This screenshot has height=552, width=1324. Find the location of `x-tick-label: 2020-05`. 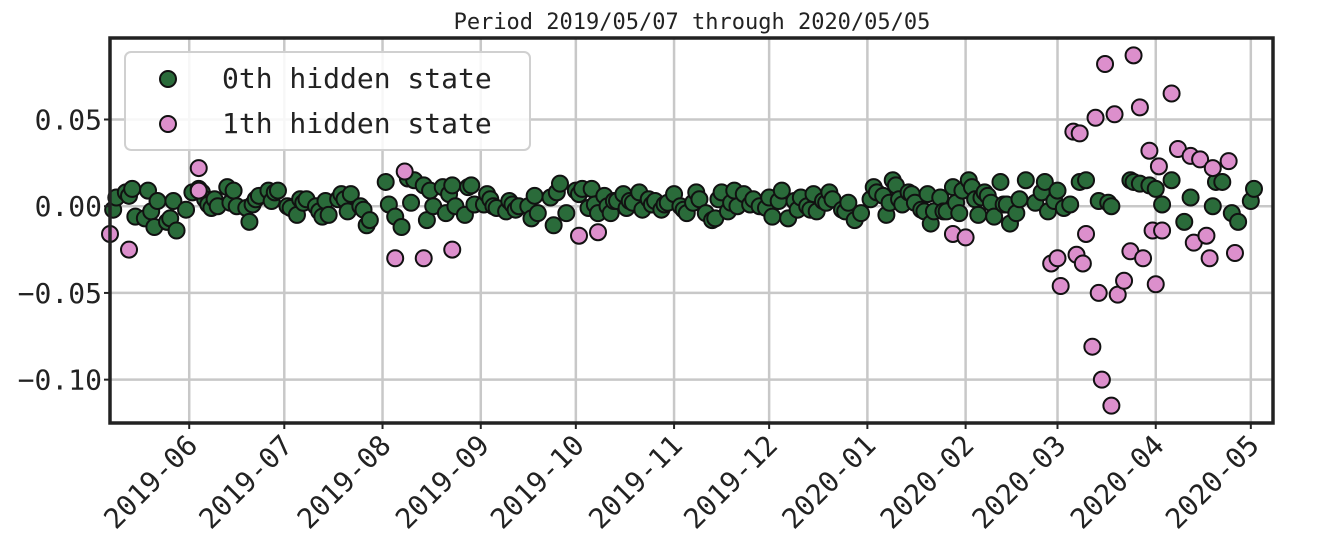

x-tick-label: 2020-05 is located at coordinates (1212, 482).